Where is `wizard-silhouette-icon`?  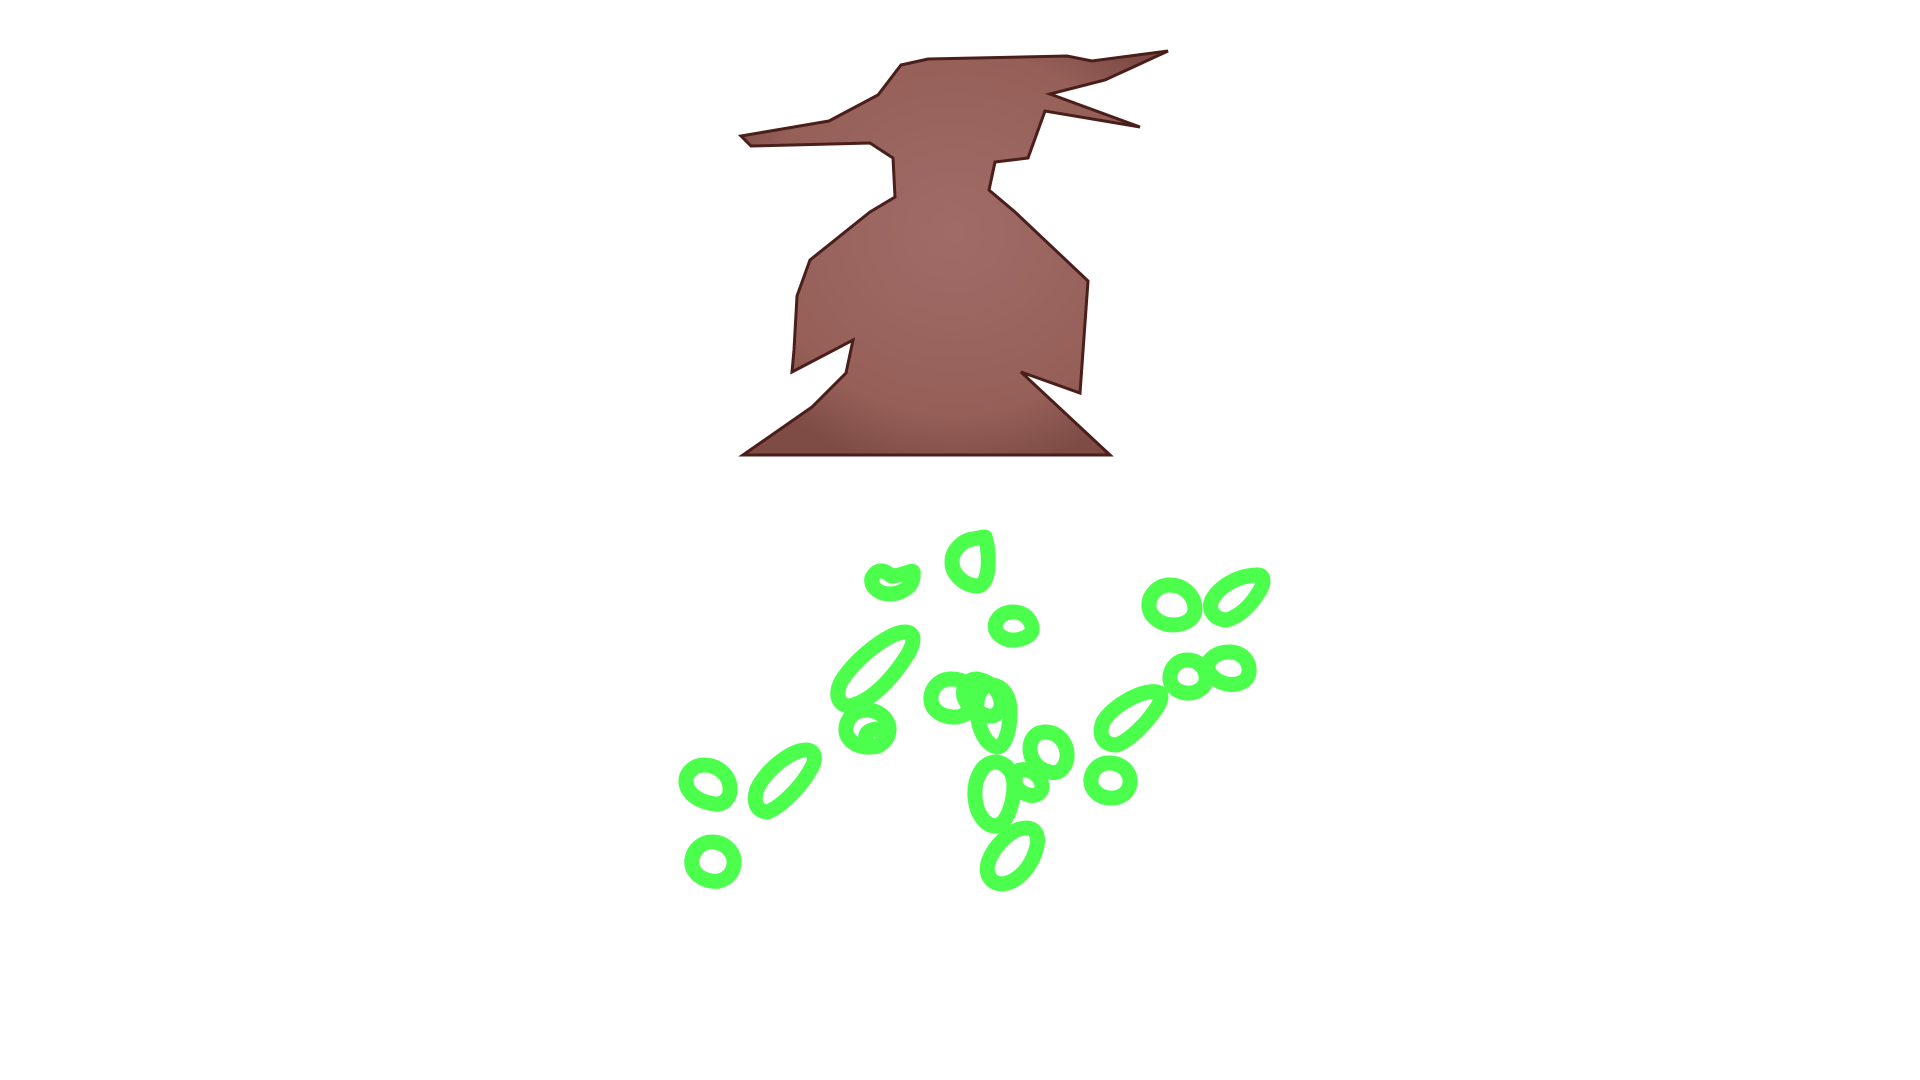
wizard-silhouette-icon is located at coordinates (953, 253).